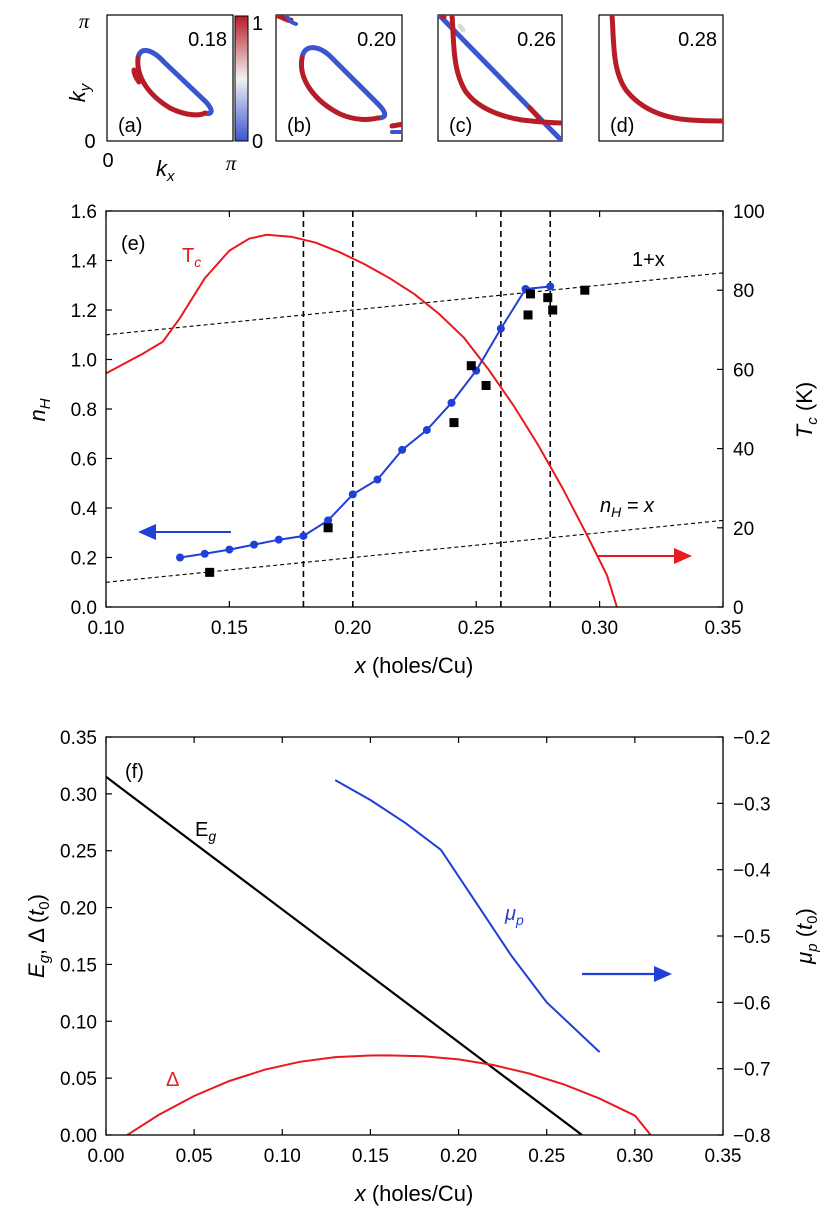  What do you see at coordinates (427, 409) in the screenshot?
I see `vertical-dashed-lines` at bounding box center [427, 409].